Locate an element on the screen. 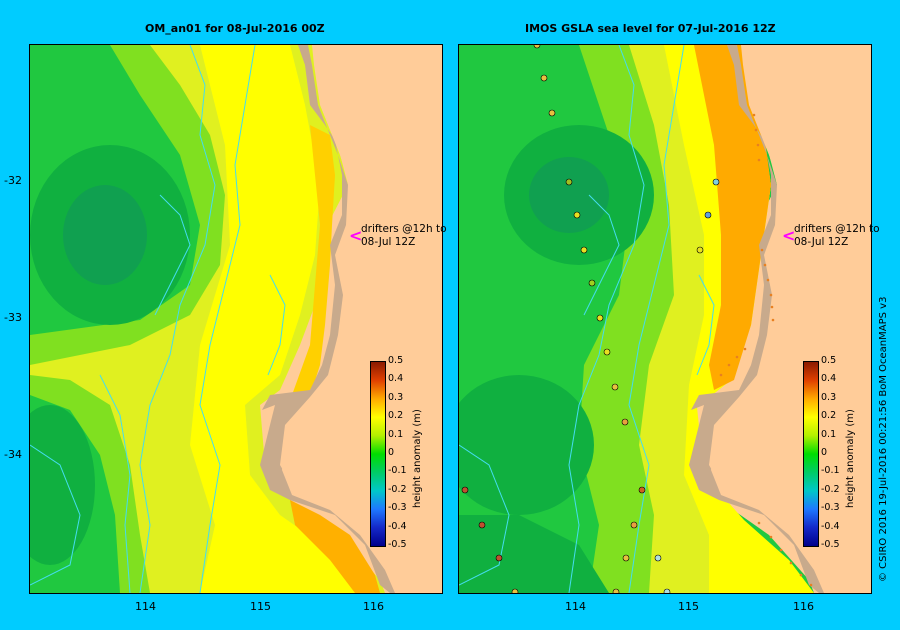 The height and width of the screenshot is (630, 900). right-colorbar-label: height anomaly (m) is located at coordinates (850, 458).